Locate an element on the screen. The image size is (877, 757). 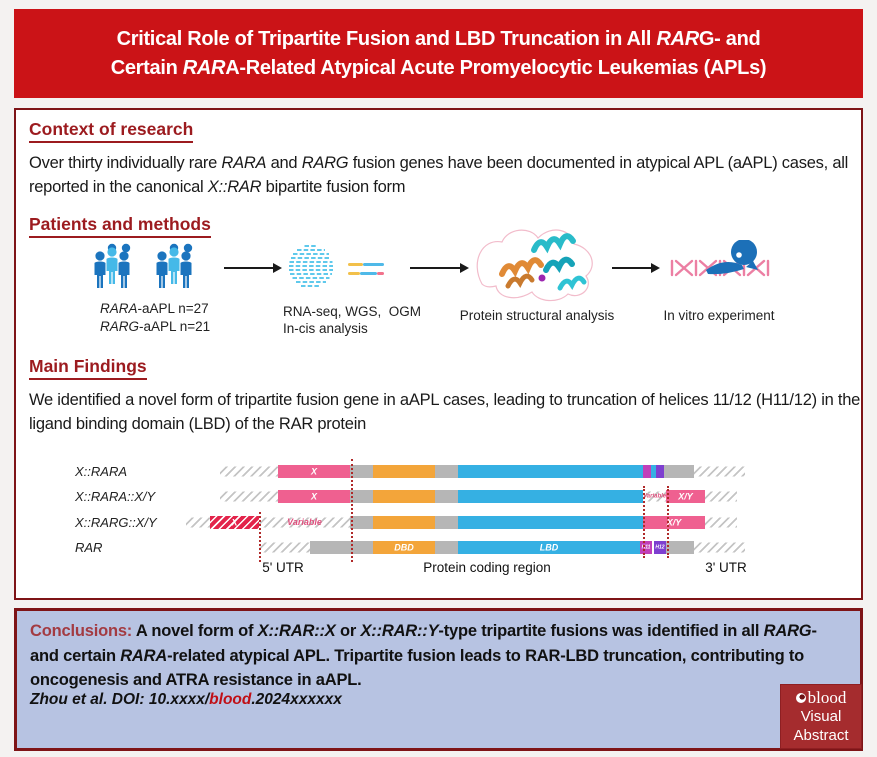
blood-brand-label: blood is located at coordinates (827, 697).